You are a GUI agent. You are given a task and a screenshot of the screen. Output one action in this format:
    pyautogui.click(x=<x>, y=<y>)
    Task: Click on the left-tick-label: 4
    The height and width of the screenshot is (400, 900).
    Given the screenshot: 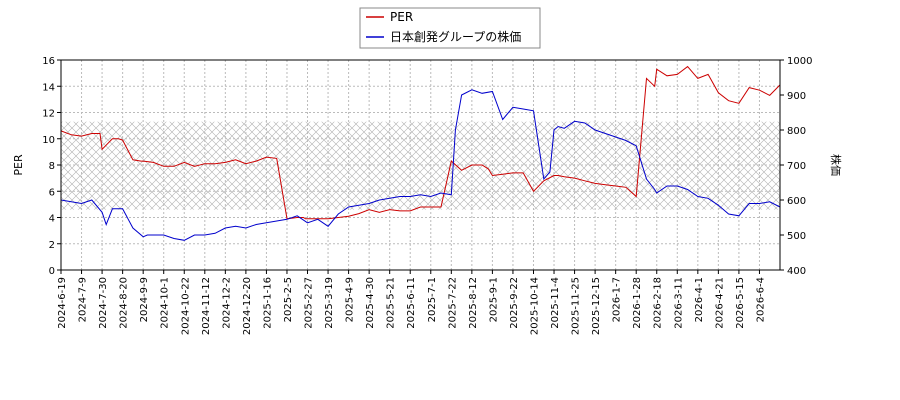 What is the action you would take?
    pyautogui.click(x=52, y=219)
    